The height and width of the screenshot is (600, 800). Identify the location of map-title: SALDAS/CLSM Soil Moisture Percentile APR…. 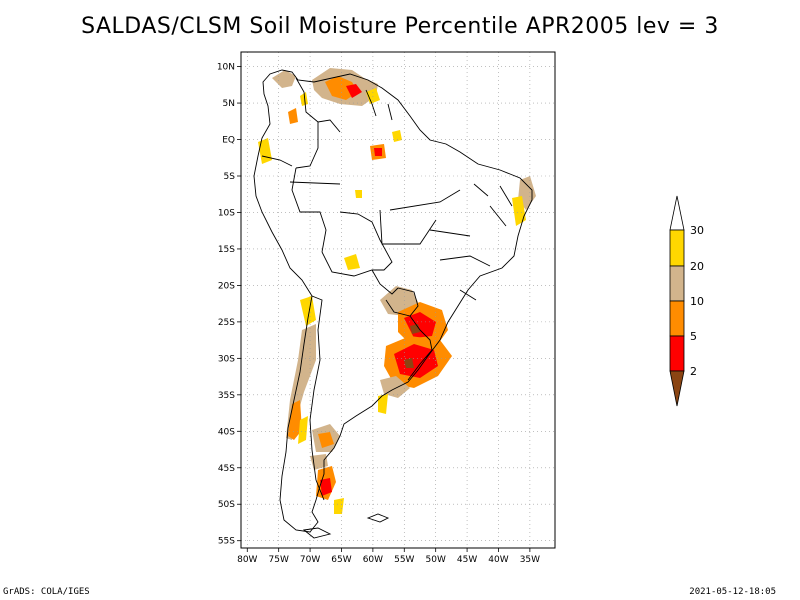
(400, 26).